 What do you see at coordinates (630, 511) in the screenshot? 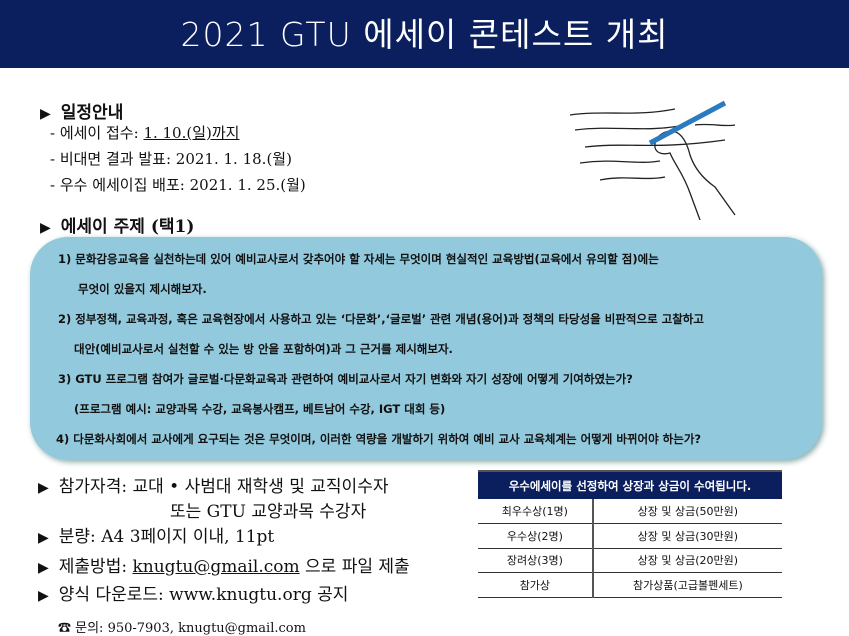
I see `table-row: 최우수상(1명) 상장 및 상금(50만원)` at bounding box center [630, 511].